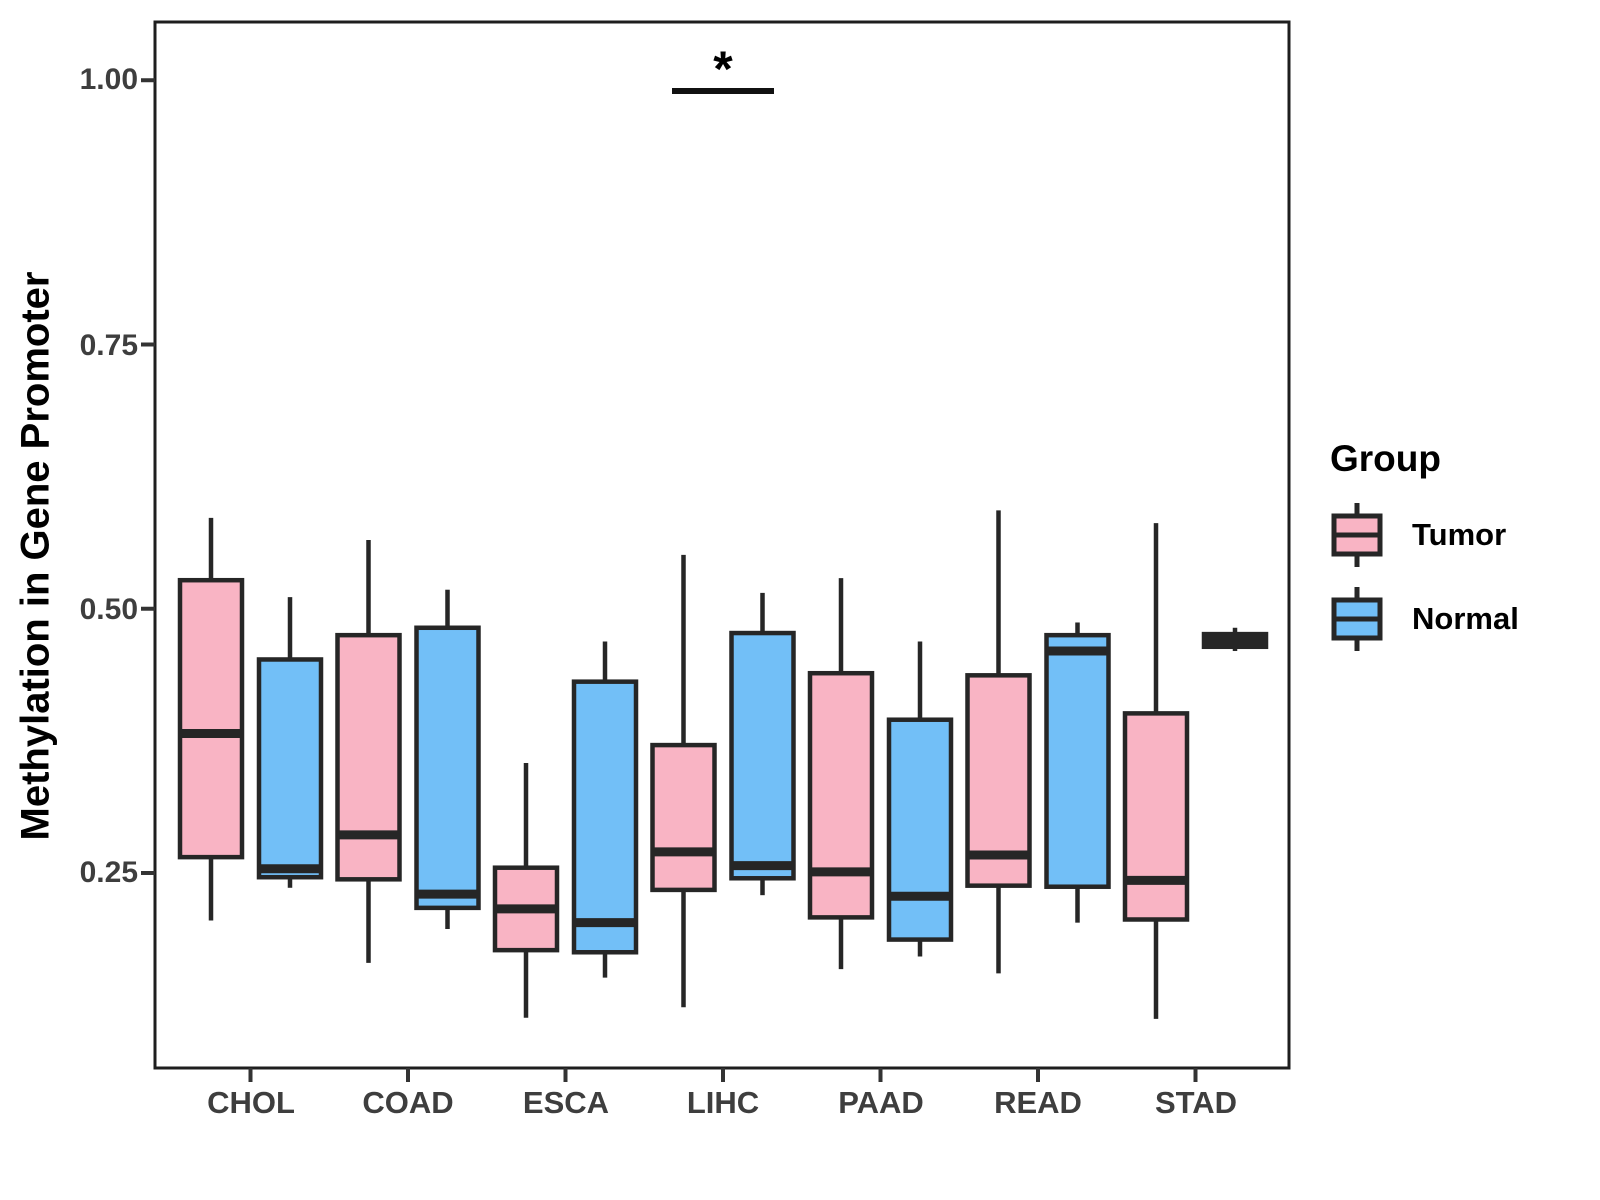 This screenshot has height=1200, width=1600. Describe the element at coordinates (108, 79) in the screenshot. I see `y-tick-label-1.00: 1.00` at that location.